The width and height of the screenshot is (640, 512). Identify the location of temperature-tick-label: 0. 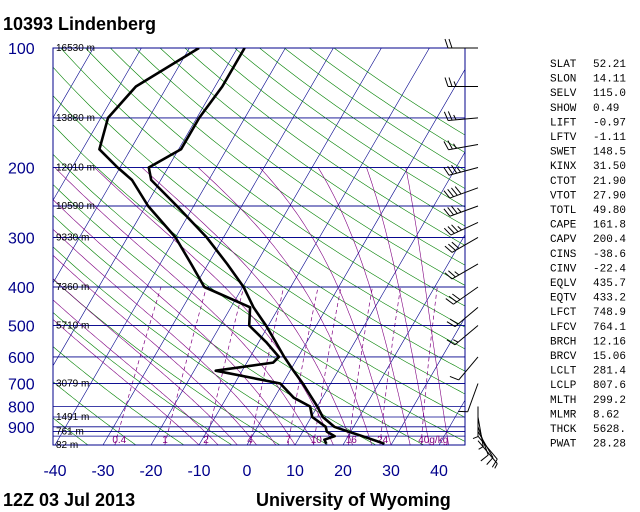
(247, 471).